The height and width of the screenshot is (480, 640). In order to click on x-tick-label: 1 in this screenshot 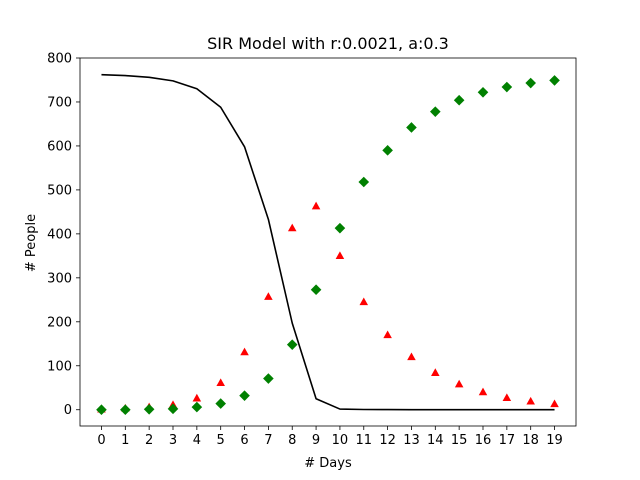, I will do `click(125, 440)`.